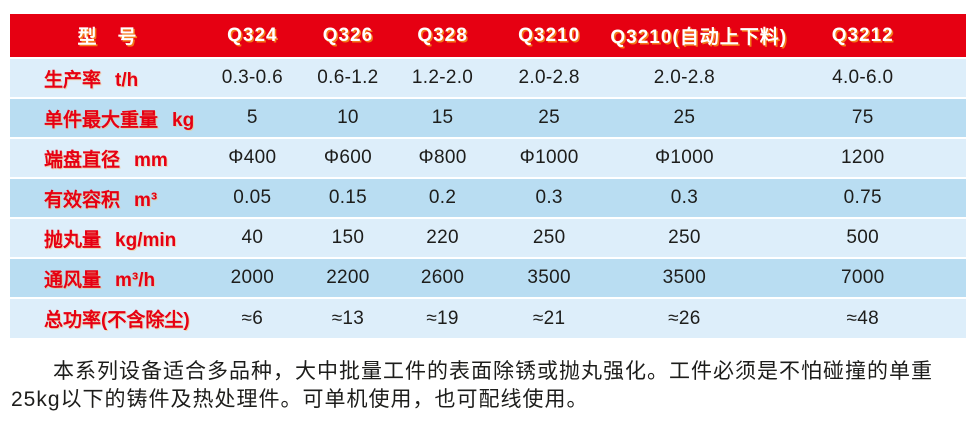  I want to click on row-label: 总功率(不含除尘), so click(117, 320).